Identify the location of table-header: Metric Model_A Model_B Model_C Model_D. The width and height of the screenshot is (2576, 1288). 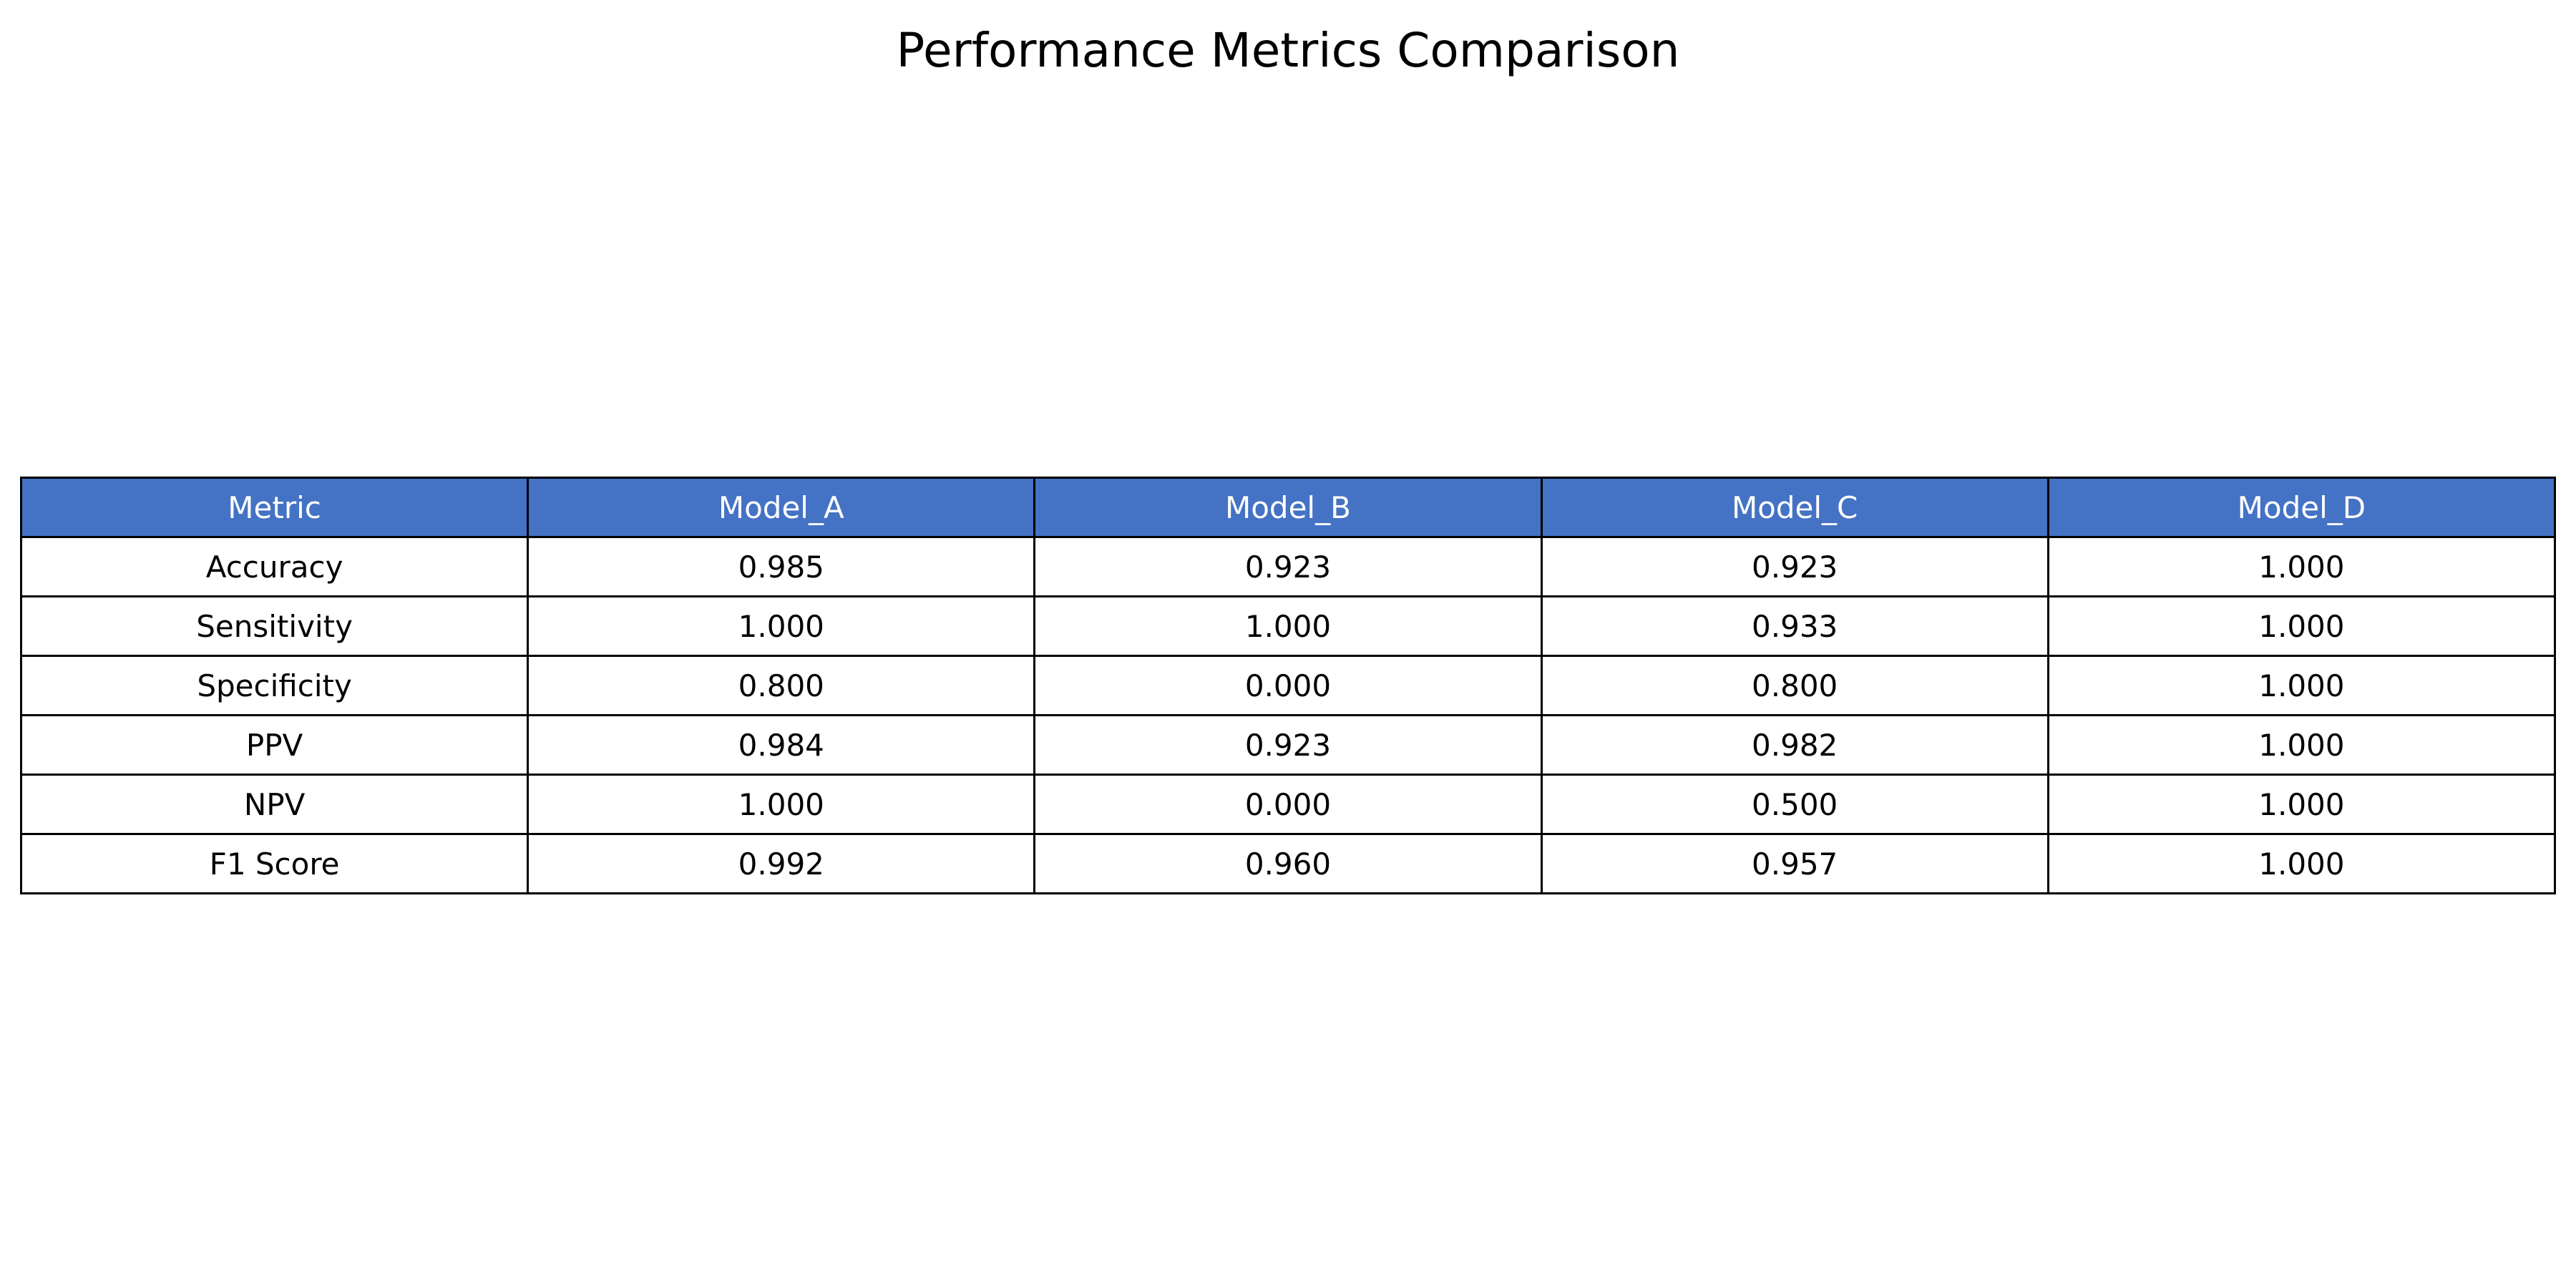
(1288, 507).